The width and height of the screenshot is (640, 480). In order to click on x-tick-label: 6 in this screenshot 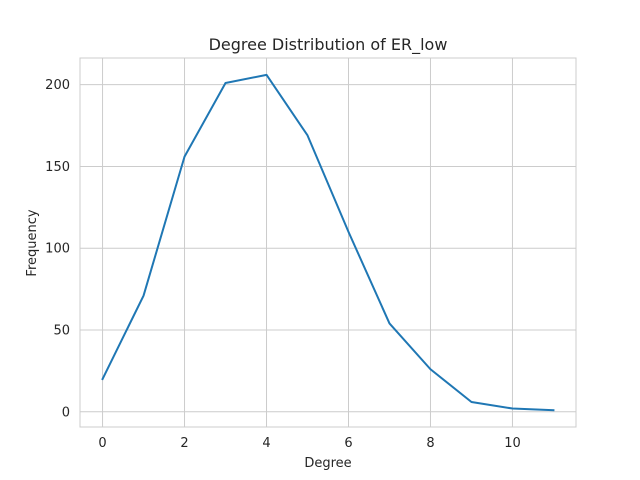, I will do `click(348, 443)`.